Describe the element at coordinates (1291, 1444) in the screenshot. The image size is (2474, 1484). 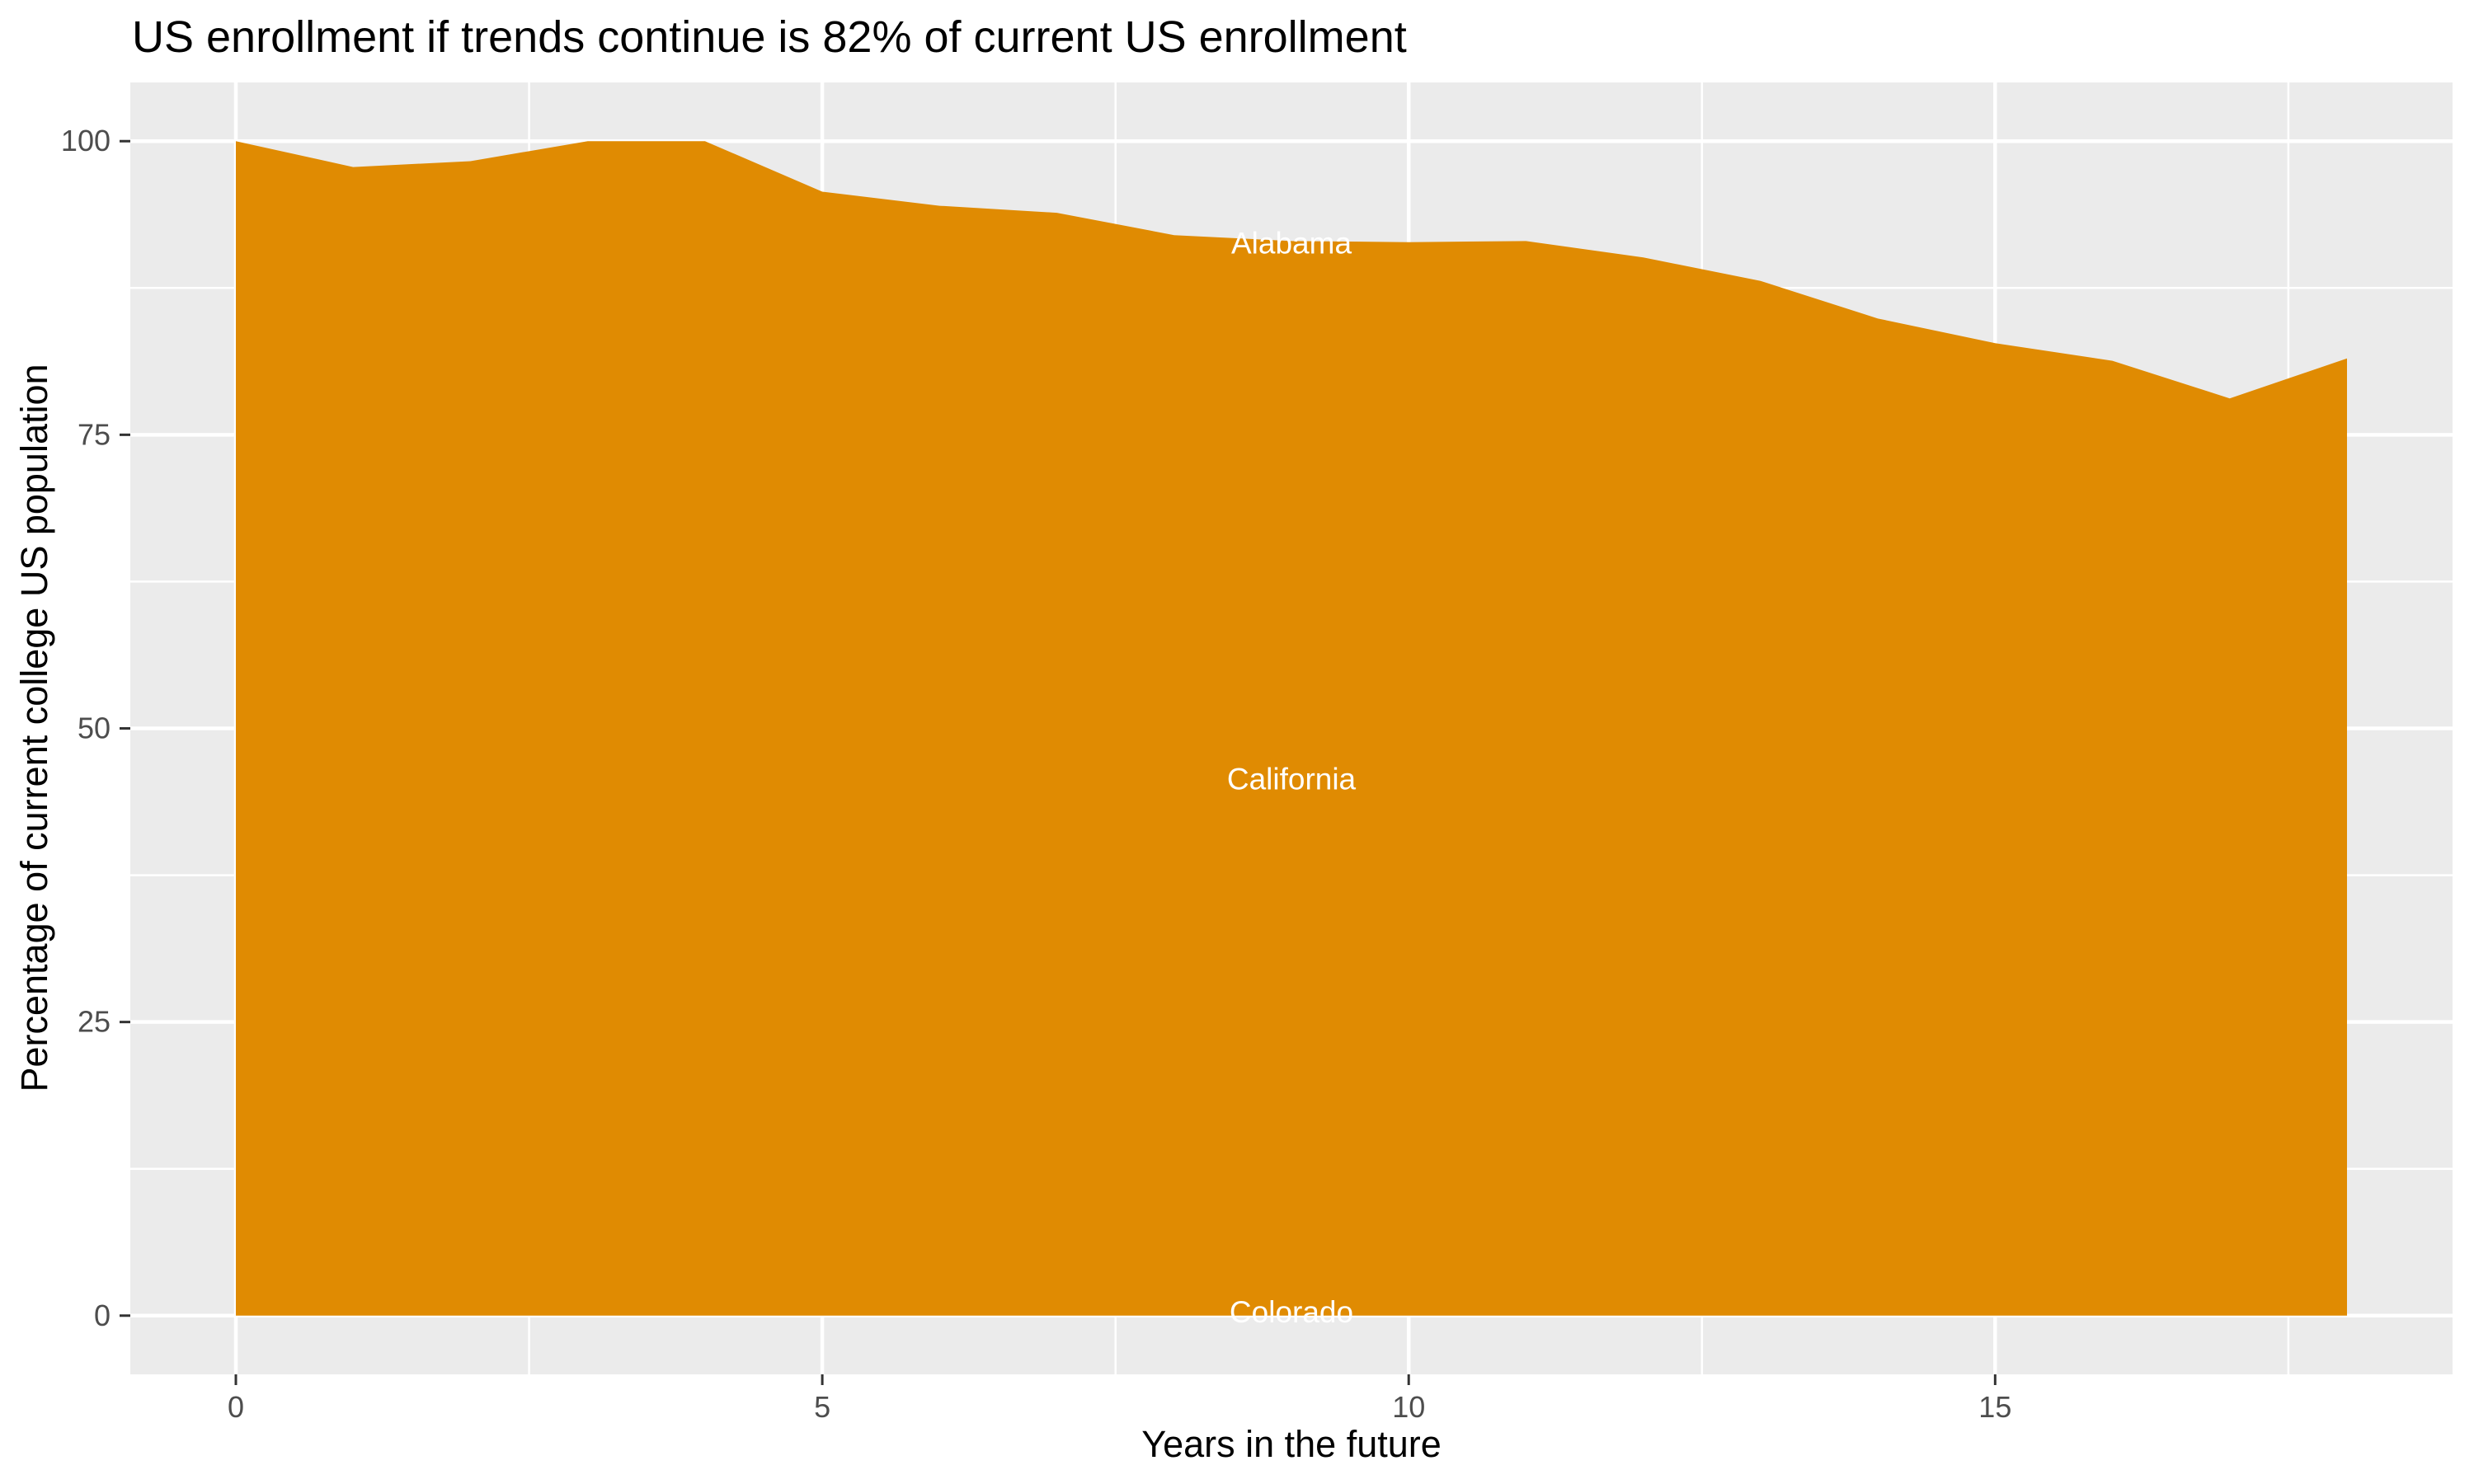
I see `x-axis-title: Years in the future` at that location.